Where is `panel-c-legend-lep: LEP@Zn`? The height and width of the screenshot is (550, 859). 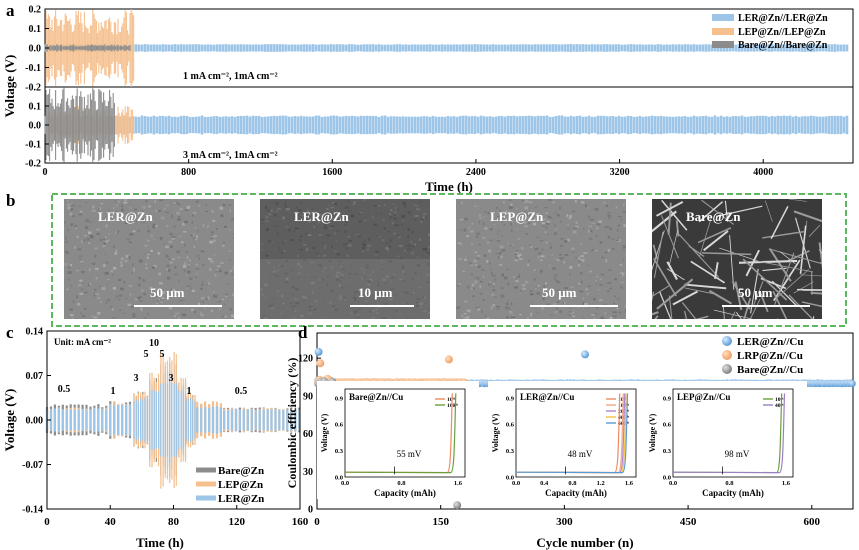 panel-c-legend-lep: LEP@Zn is located at coordinates (240, 485).